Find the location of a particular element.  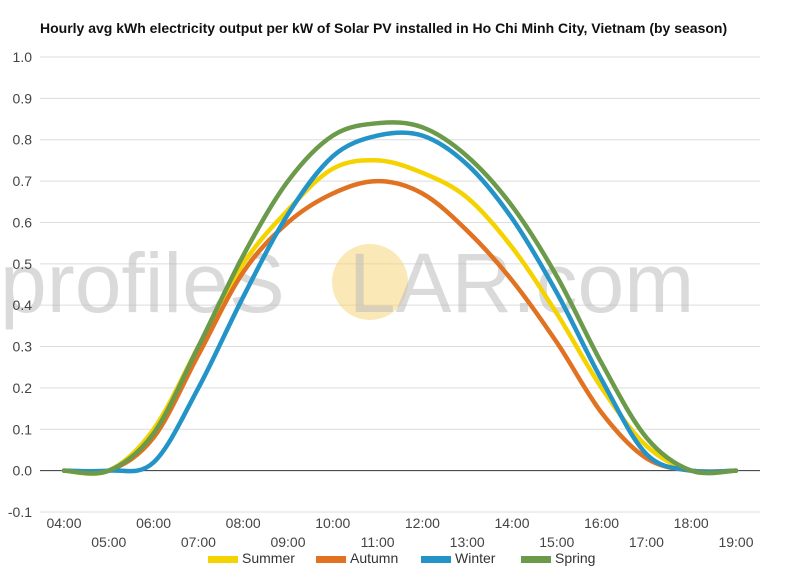

x-tick-label: 14:00 is located at coordinates (511, 523).